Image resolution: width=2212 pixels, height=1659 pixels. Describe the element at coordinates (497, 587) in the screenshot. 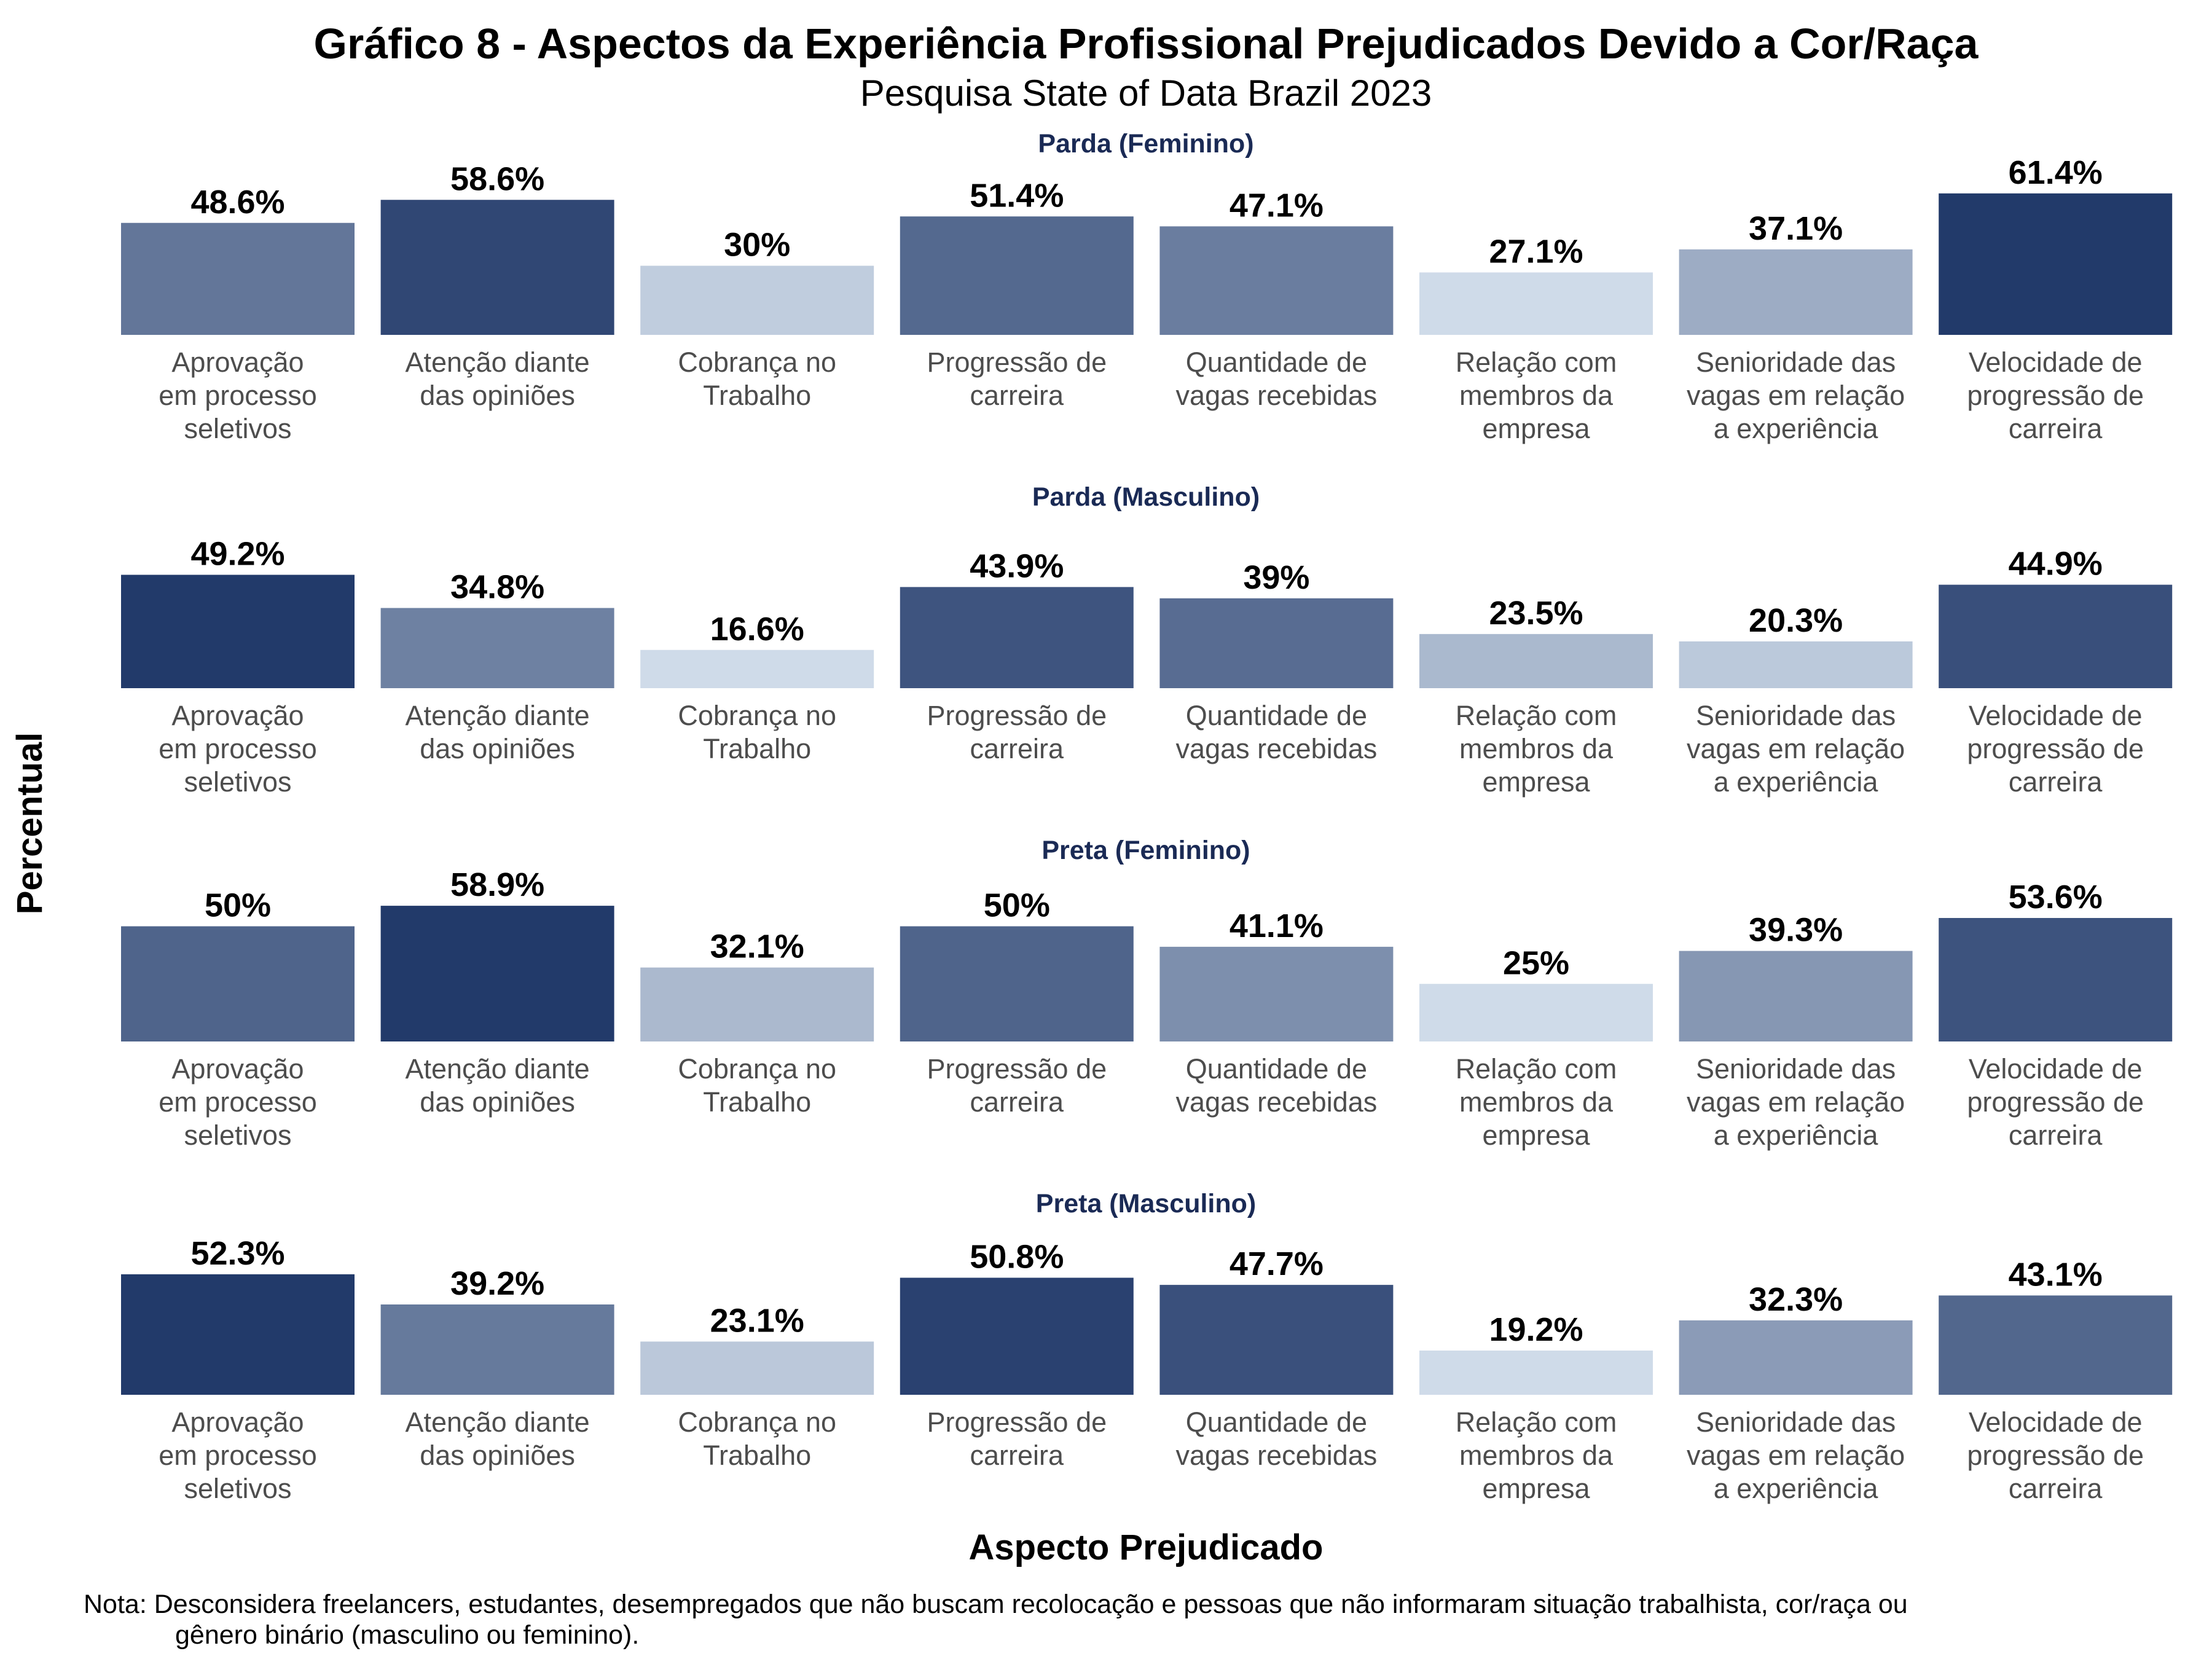

I see `bar-value-label: 34.8%` at that location.